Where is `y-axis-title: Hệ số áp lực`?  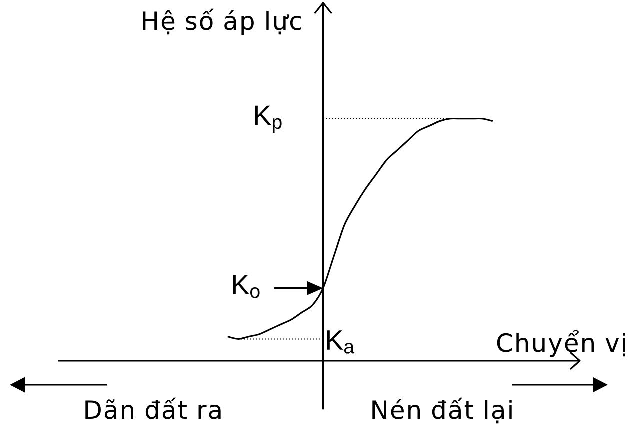 y-axis-title: Hệ số áp lực is located at coordinates (222, 22).